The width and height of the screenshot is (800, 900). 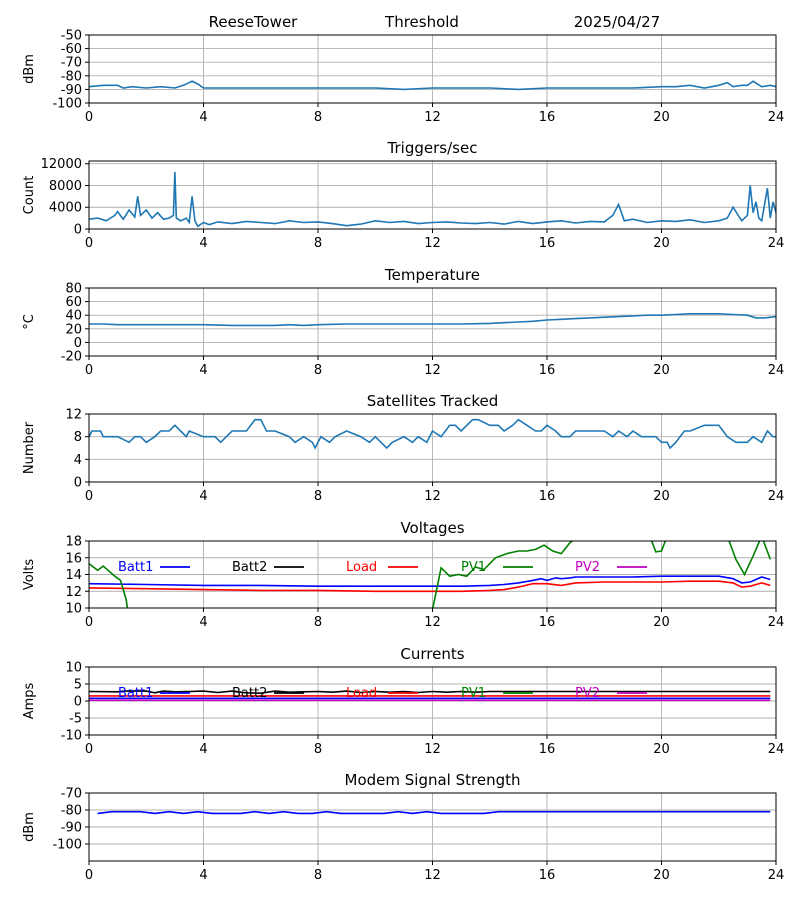 What do you see at coordinates (65, 186) in the screenshot?
I see `y-tick-label: 8000` at bounding box center [65, 186].